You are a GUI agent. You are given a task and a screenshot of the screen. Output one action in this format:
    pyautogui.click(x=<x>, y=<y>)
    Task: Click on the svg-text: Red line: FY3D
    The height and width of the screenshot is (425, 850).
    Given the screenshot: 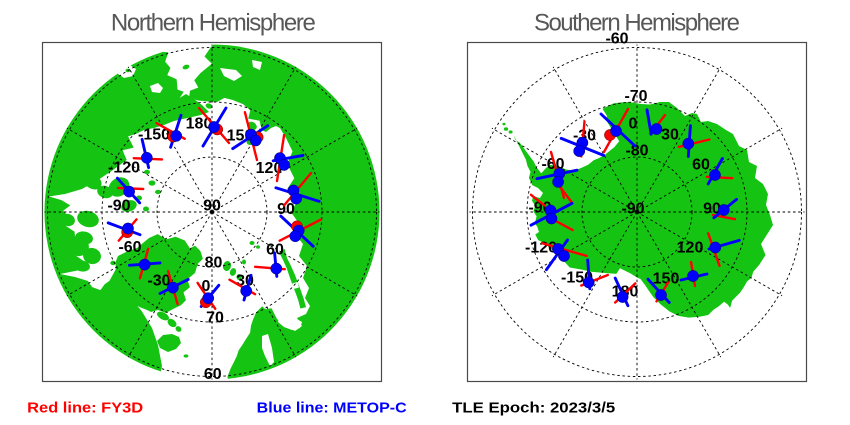 What is the action you would take?
    pyautogui.click(x=85, y=407)
    